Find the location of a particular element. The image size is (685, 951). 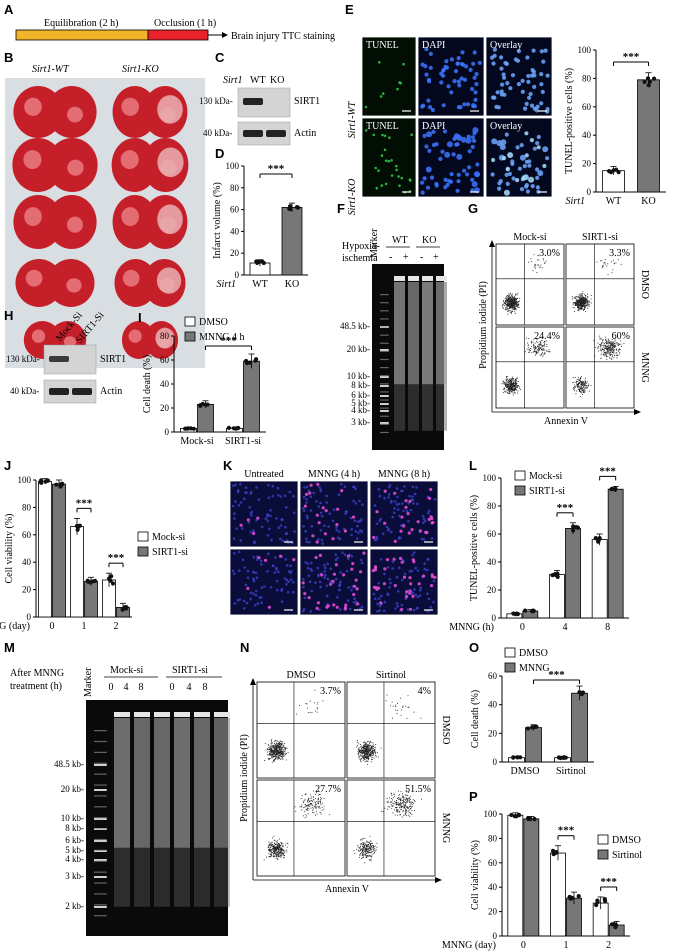

quadrant-percent: 3.3% is located at coordinates (619, 253).